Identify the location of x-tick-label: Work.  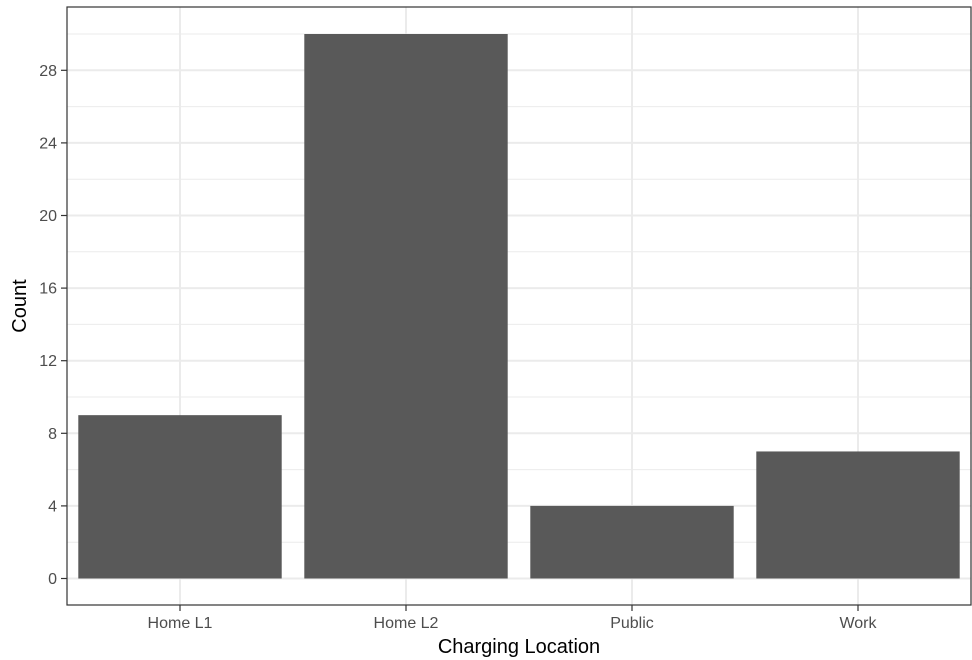
(858, 623).